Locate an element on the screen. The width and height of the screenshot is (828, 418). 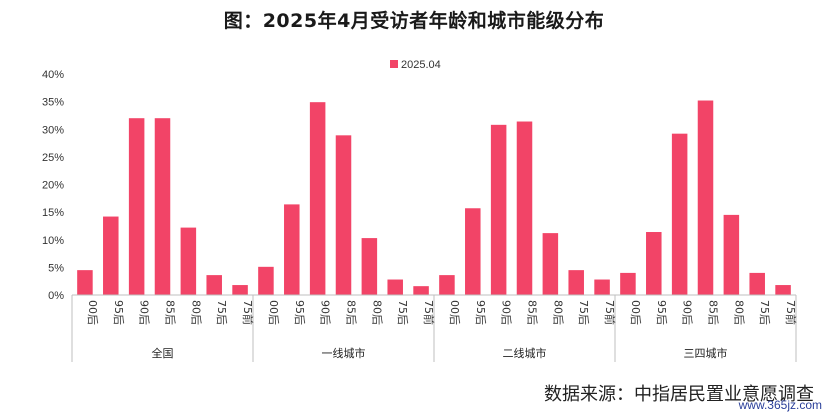
group-label: 二线城市 is located at coordinates (525, 353).